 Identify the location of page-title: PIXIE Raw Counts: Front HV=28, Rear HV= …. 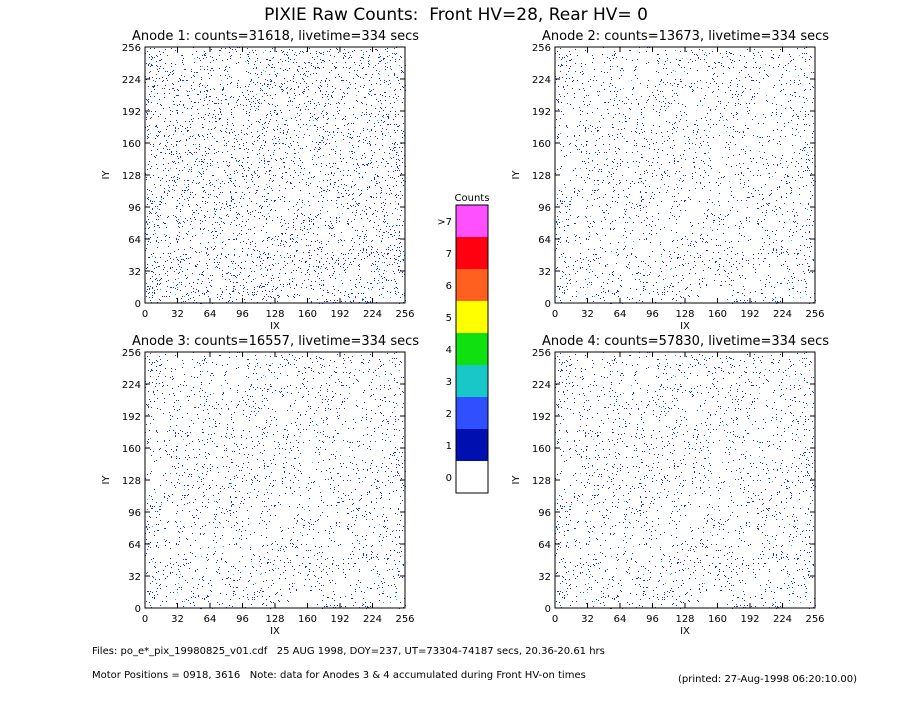
(456, 15).